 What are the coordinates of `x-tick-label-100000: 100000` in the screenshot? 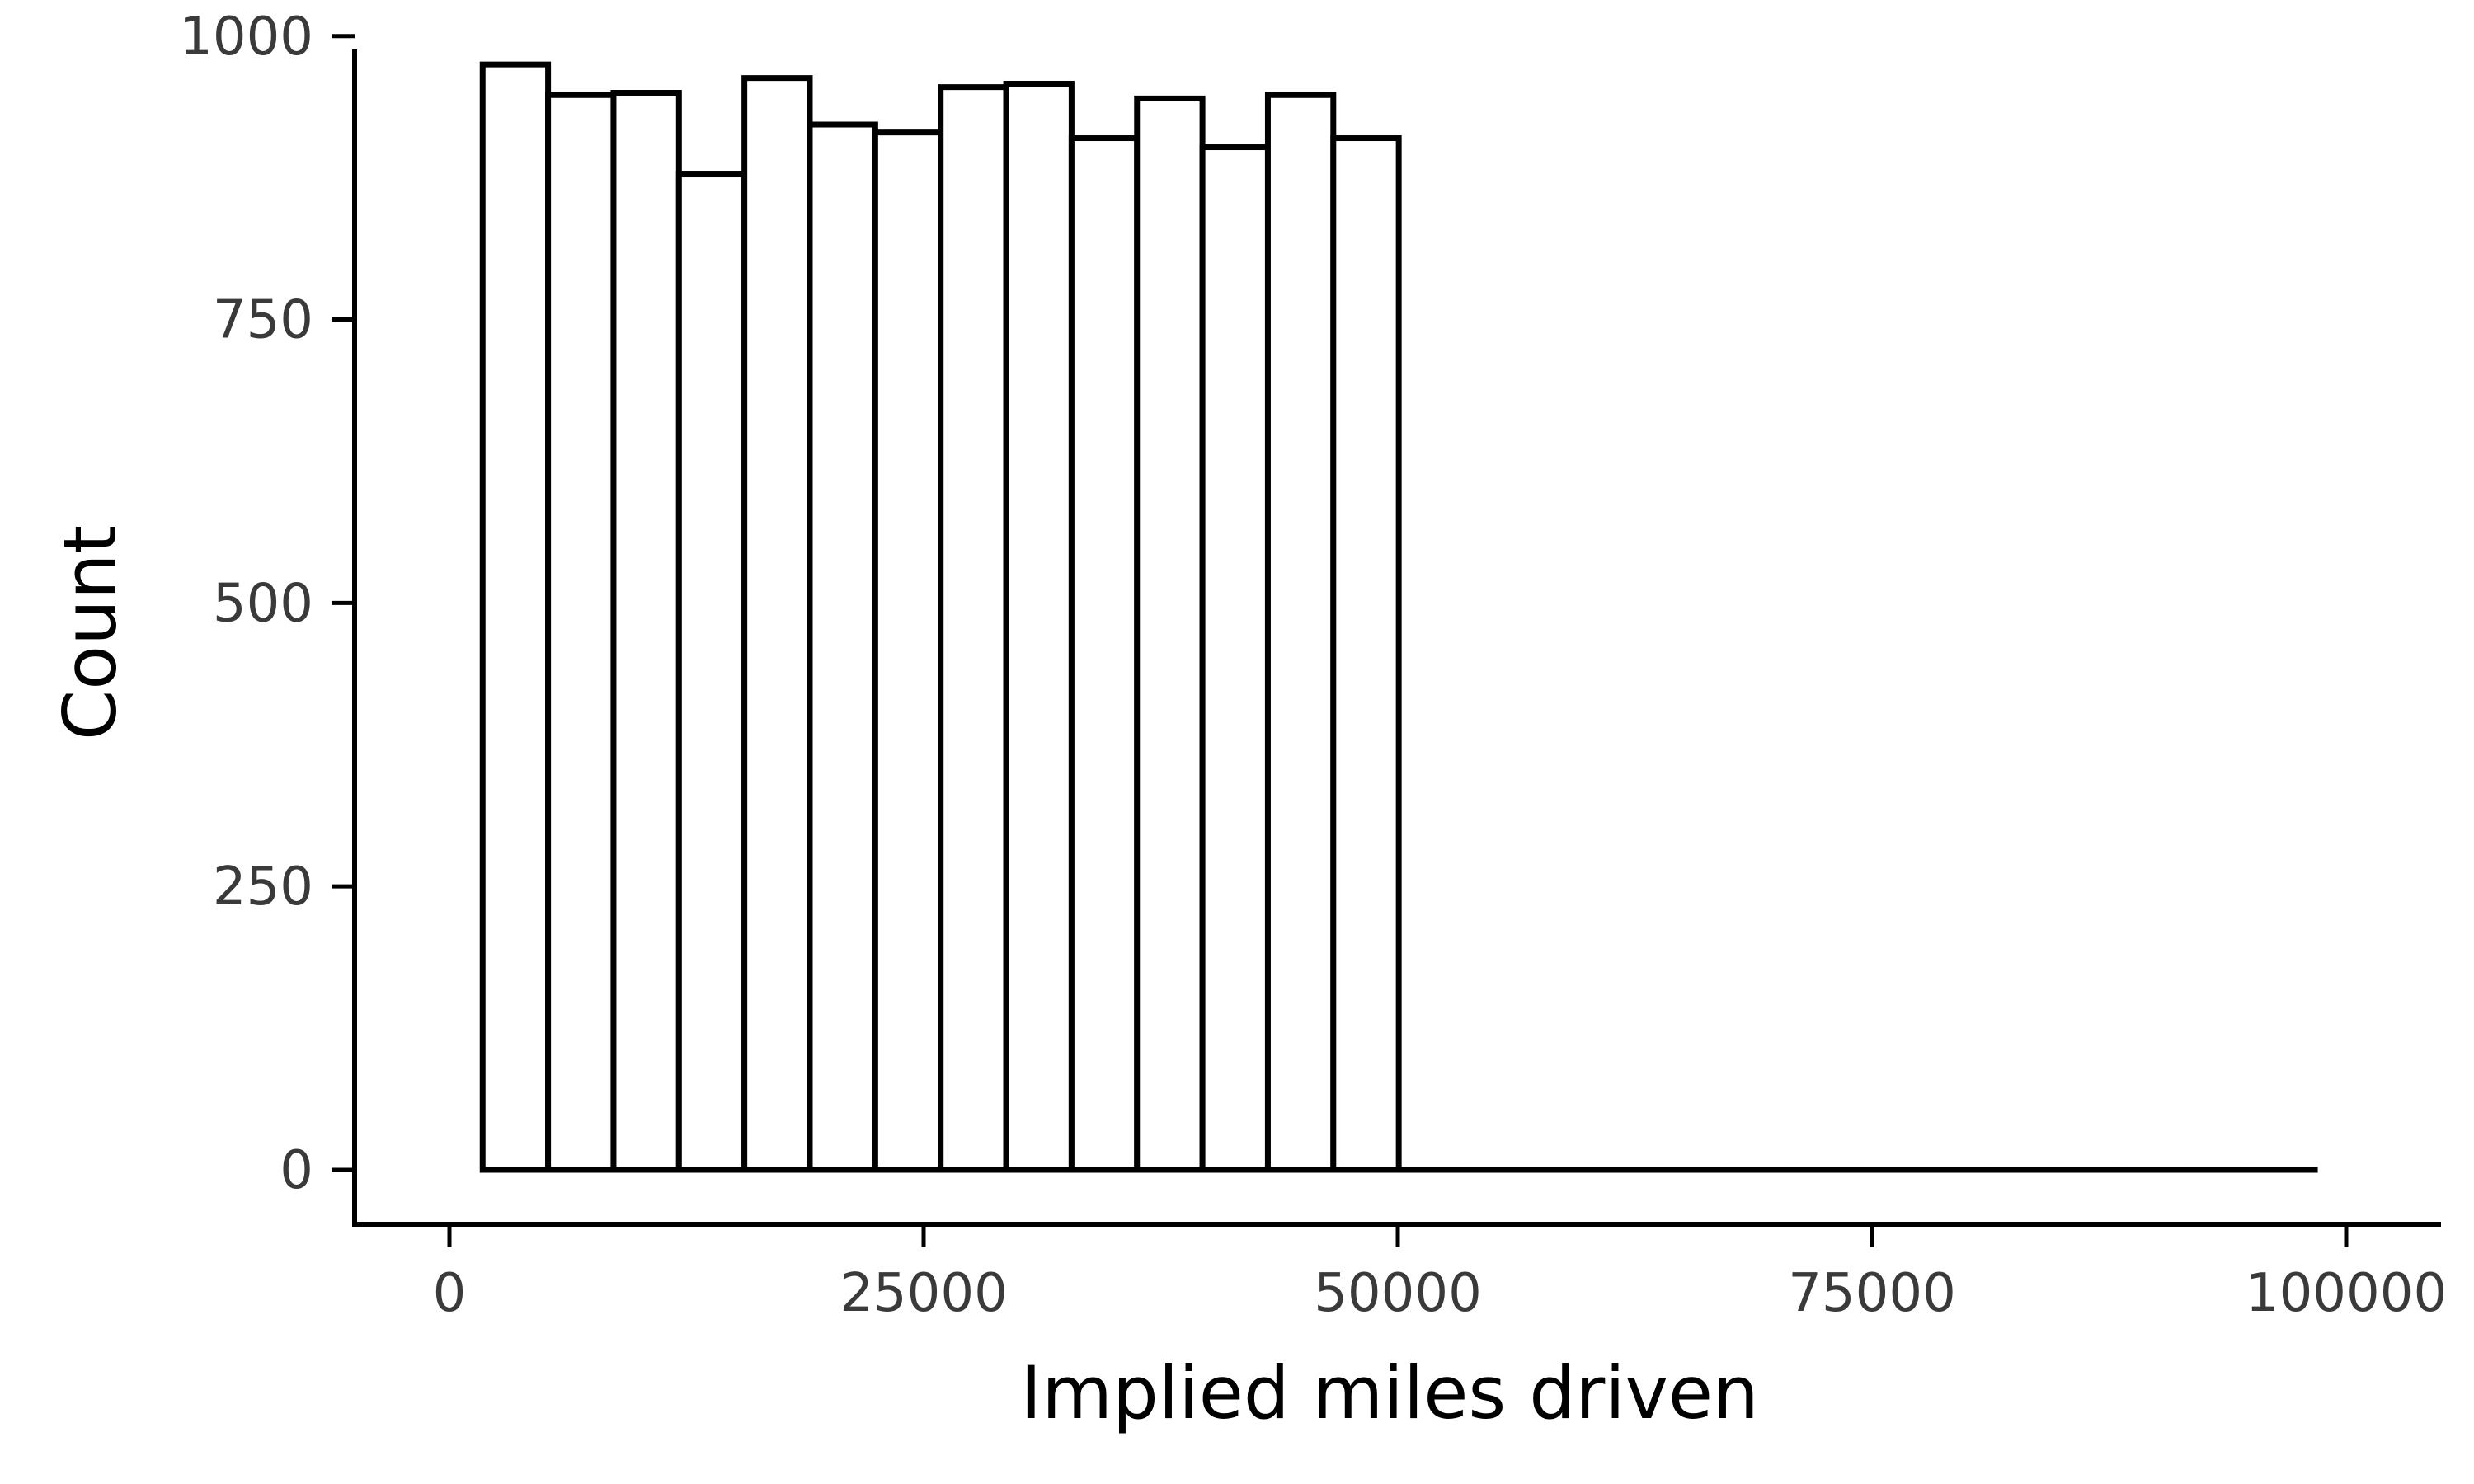 It's located at (2346, 1293).